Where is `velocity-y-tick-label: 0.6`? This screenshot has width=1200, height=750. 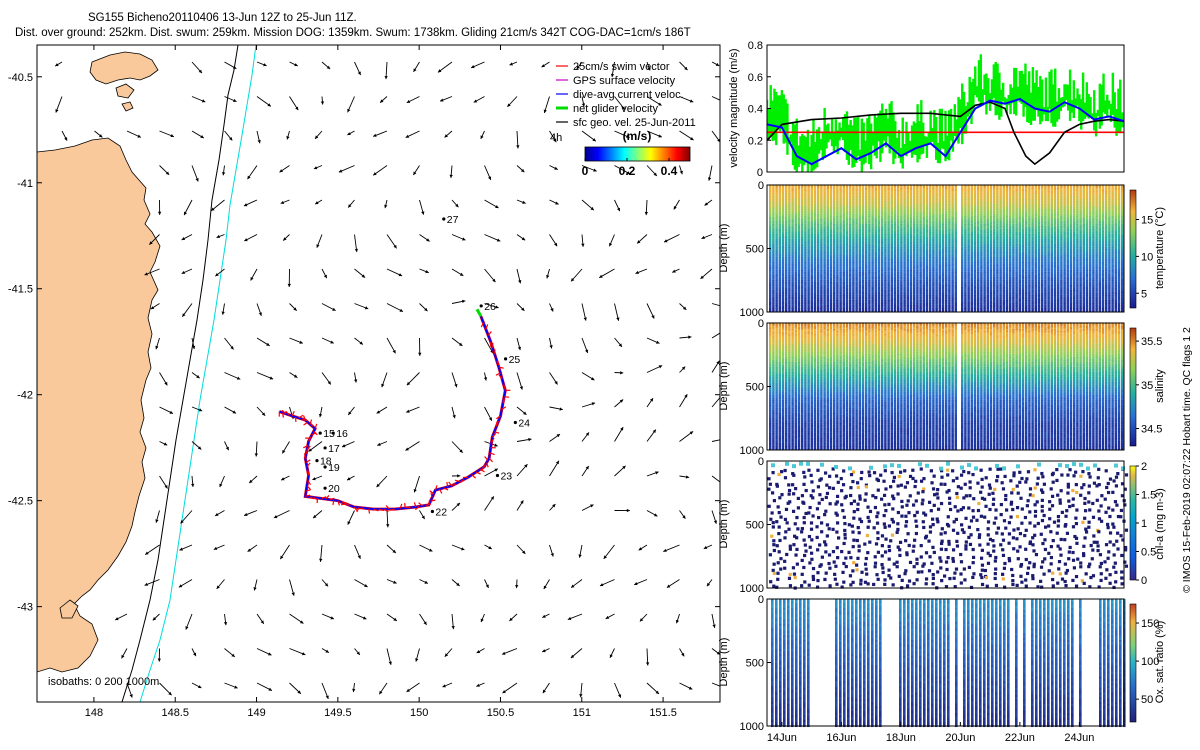 velocity-y-tick-label: 0.6 is located at coordinates (755, 78).